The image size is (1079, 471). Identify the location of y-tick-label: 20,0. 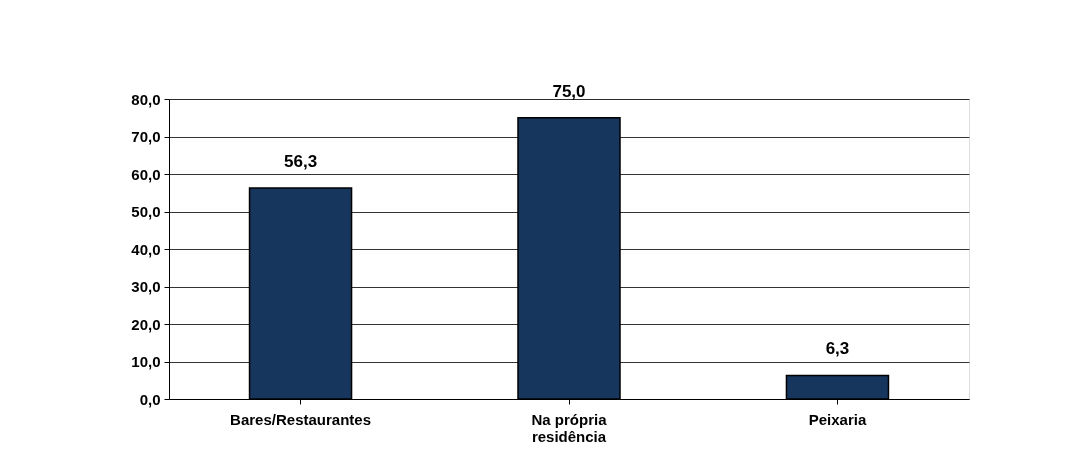
(146, 324).